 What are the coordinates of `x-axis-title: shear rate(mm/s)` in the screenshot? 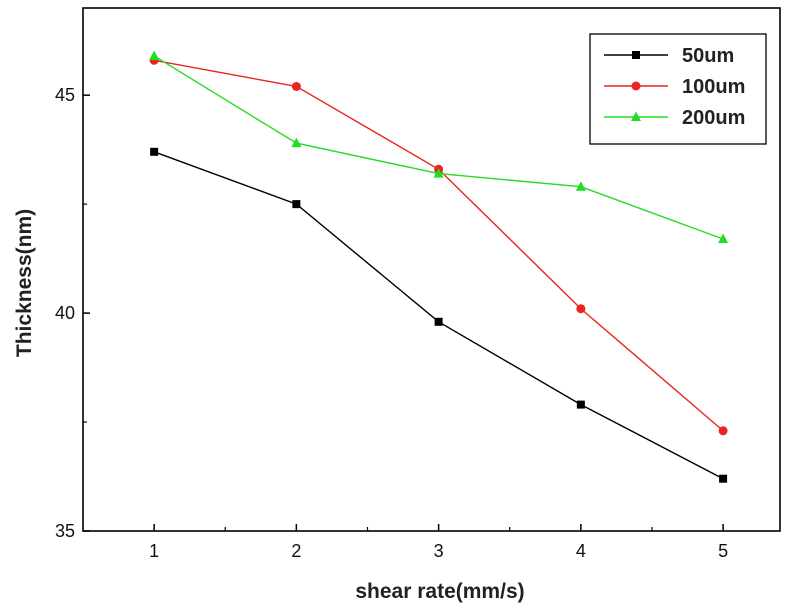 It's located at (439, 591).